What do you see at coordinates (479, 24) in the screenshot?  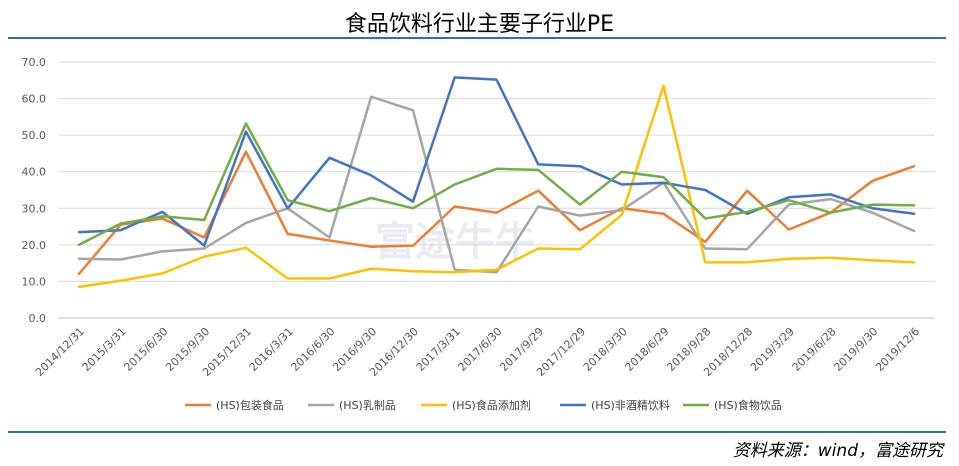 I see `chart-title: 食品饮料行业主要子行业PE` at bounding box center [479, 24].